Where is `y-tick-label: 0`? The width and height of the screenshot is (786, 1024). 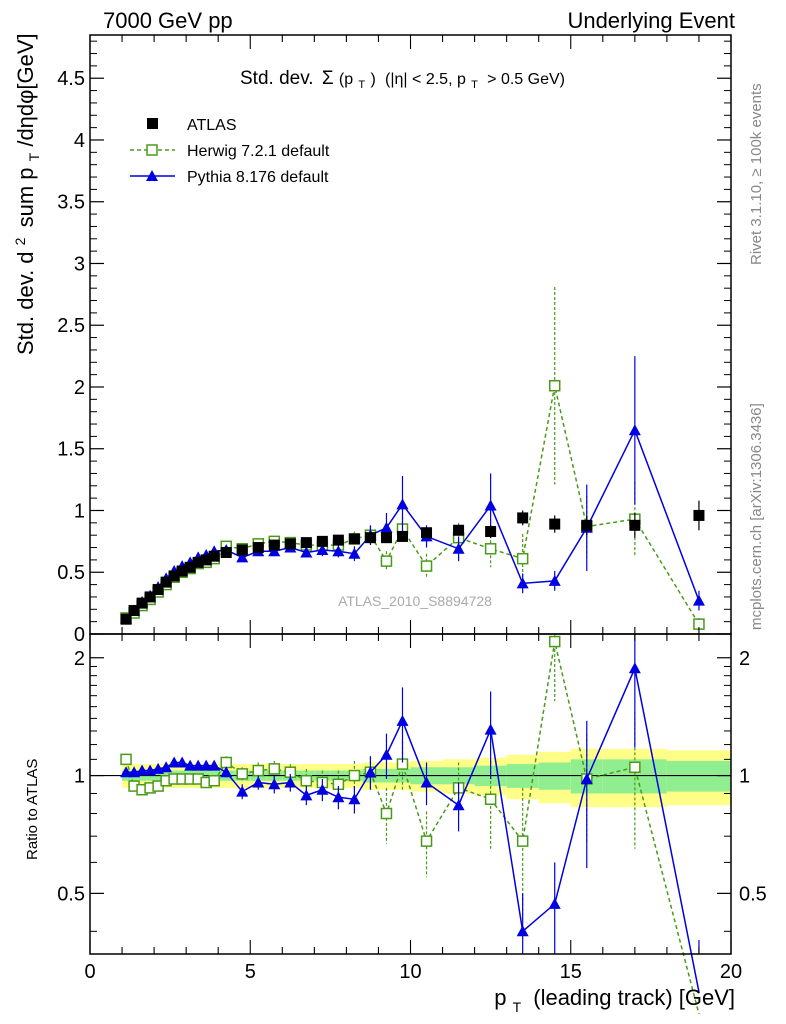
y-tick-label: 0 is located at coordinates (79, 635).